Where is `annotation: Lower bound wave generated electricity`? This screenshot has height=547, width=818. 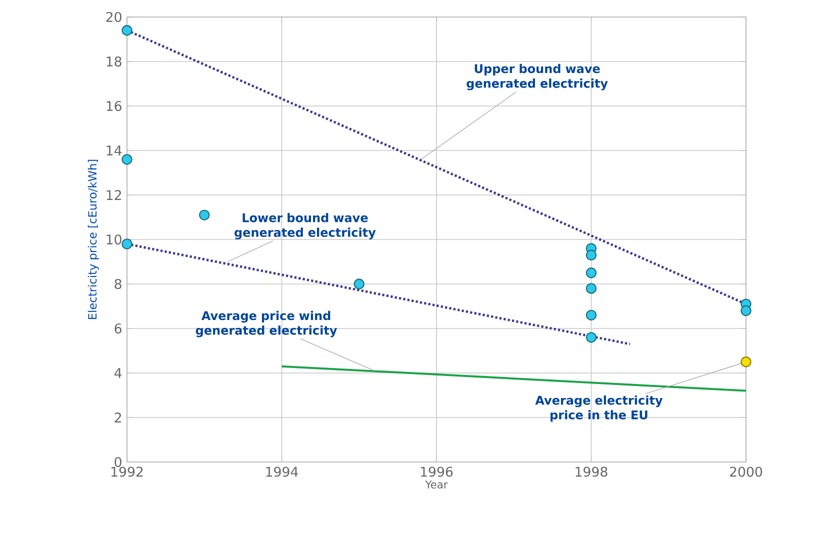 annotation: Lower bound wave generated electricity is located at coordinates (305, 226).